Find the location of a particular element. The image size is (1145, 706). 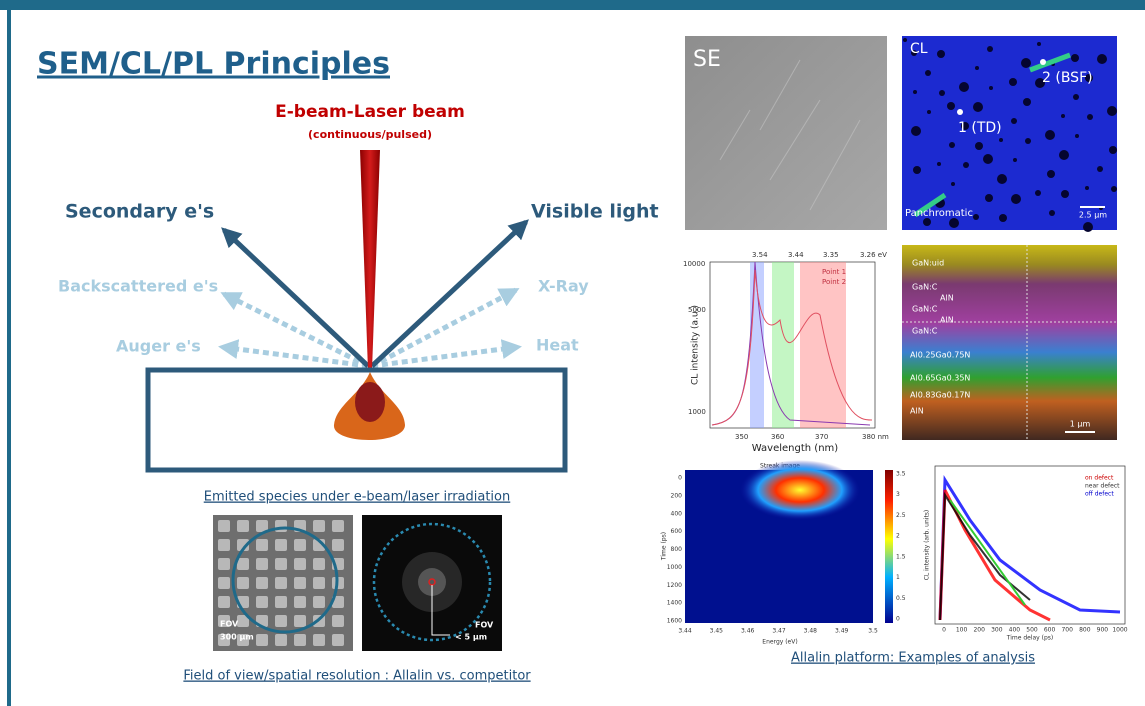

y-tick-label: 800 is located at coordinates (677, 549).